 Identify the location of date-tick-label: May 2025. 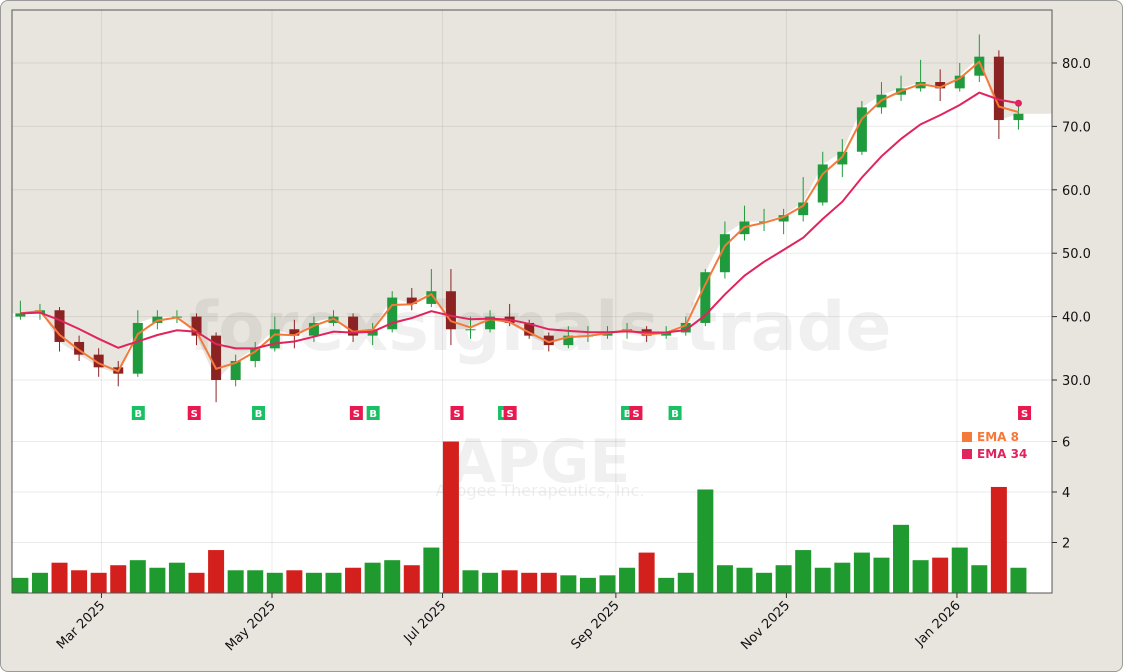
(251, 626).